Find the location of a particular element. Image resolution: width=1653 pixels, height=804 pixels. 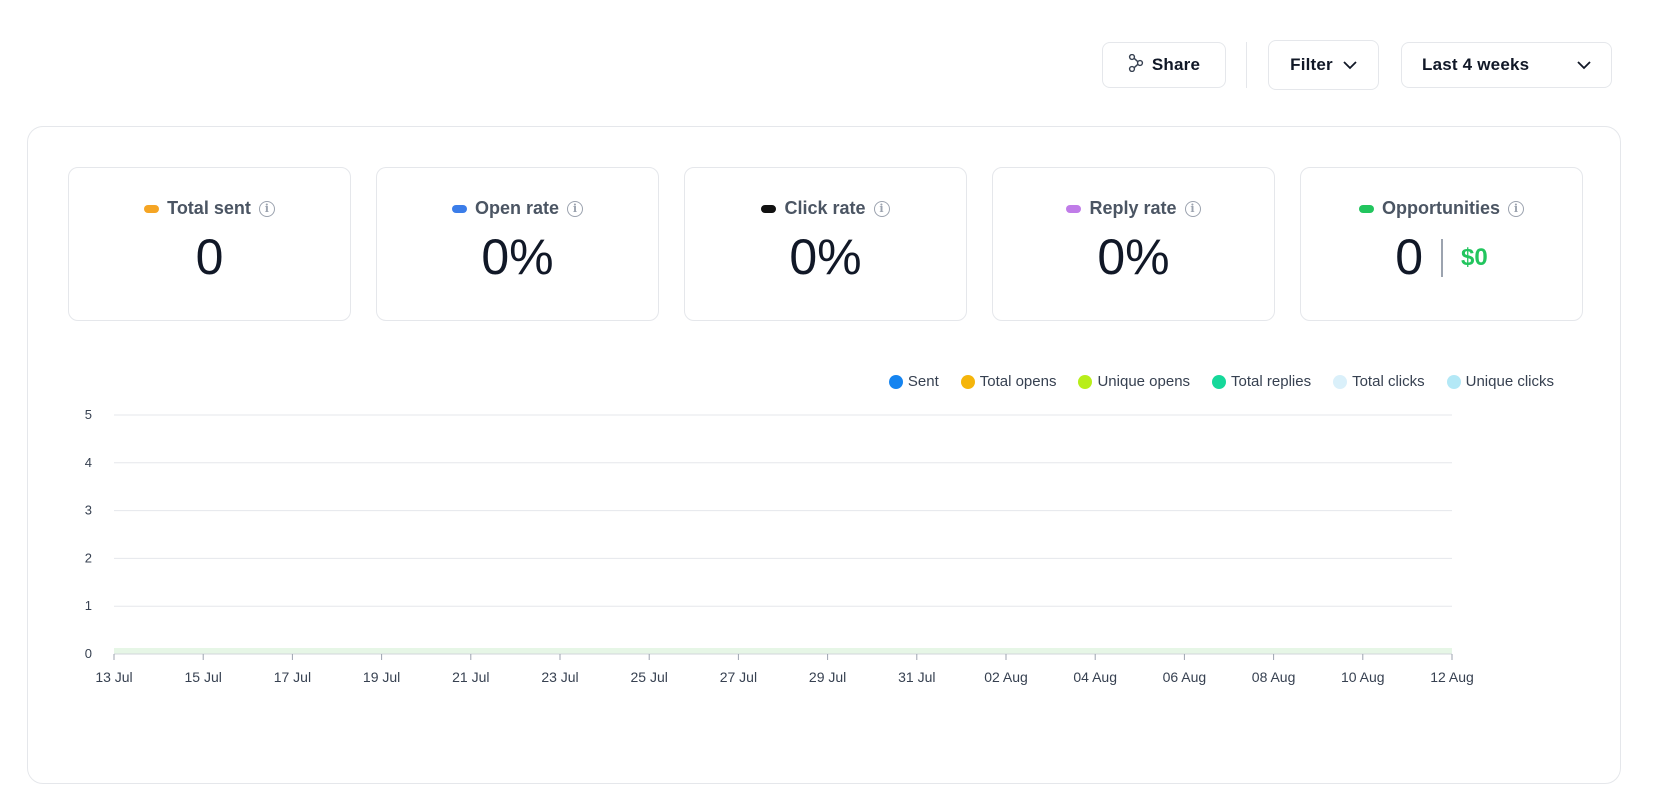

legend-label: Sent is located at coordinates (923, 381).